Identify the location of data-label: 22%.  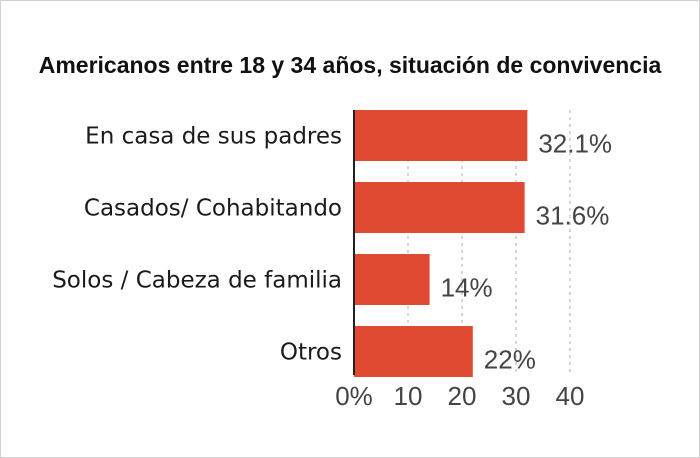
(510, 360).